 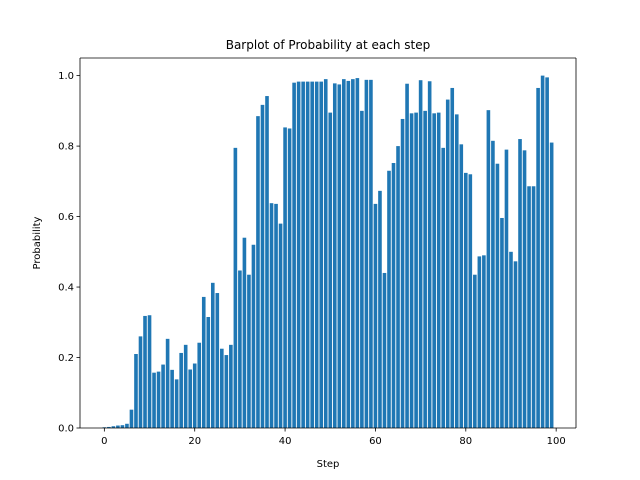 I want to click on x-tick-label: 100, so click(x=556, y=441).